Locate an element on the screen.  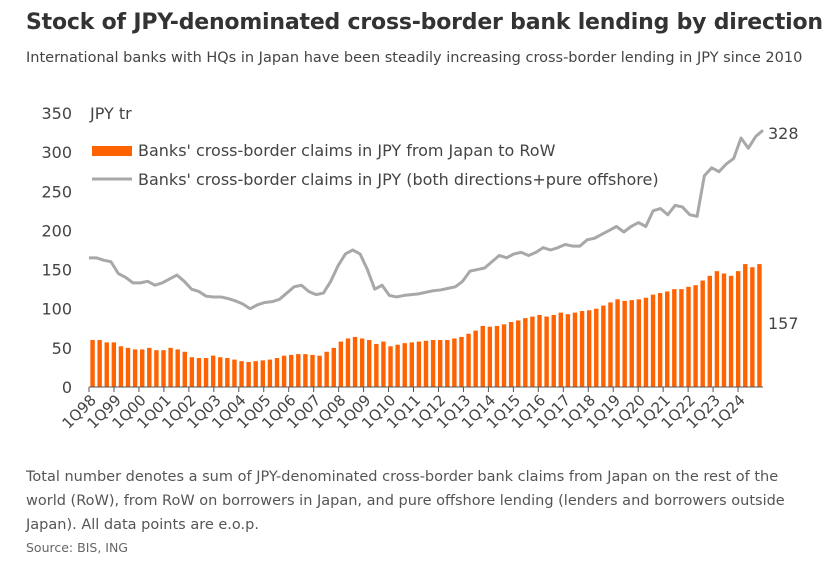
y-tick-label: 100 is located at coordinates (56, 309).